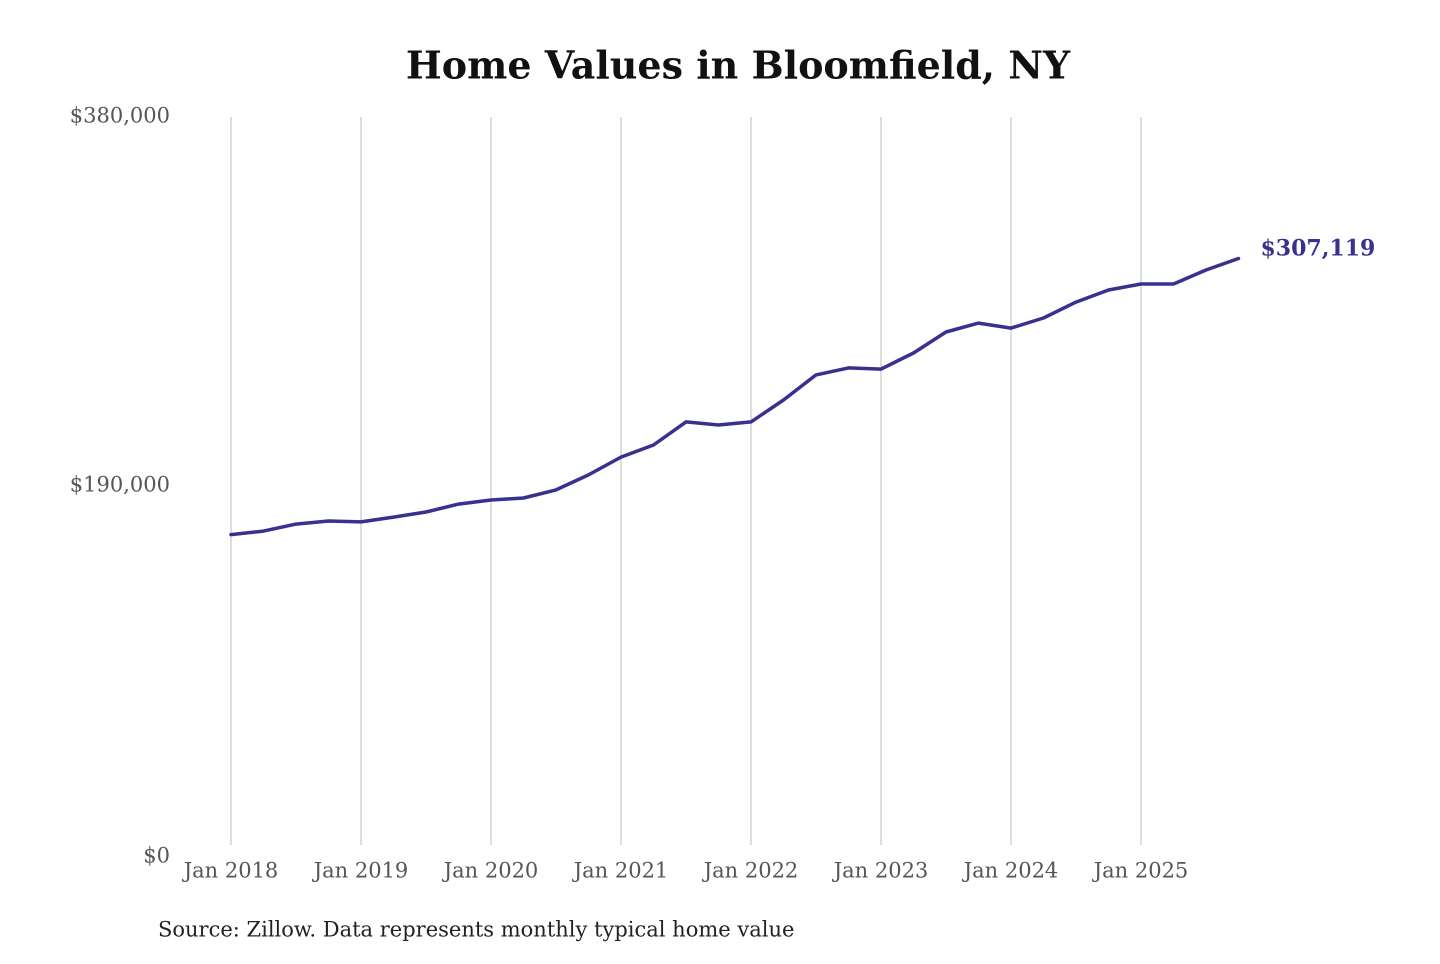 This screenshot has height=964, width=1440. I want to click on x-tick-label: Jan 2019, so click(360, 871).